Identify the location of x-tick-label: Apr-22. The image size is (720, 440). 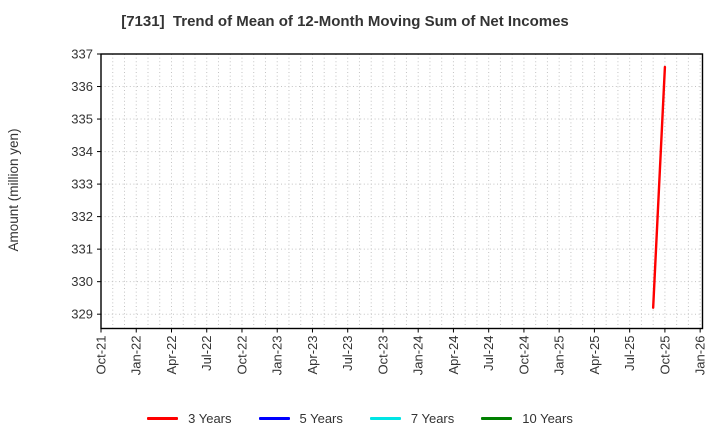
(171, 355).